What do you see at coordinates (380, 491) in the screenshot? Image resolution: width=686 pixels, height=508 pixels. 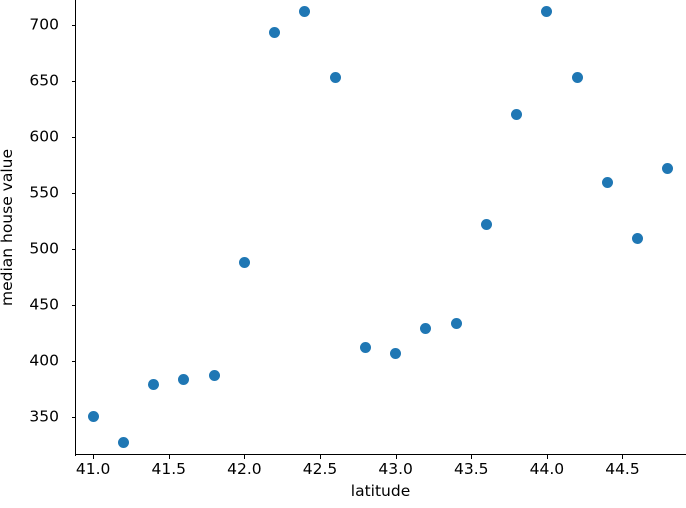 I see `x-axis-label: latitude` at bounding box center [380, 491].